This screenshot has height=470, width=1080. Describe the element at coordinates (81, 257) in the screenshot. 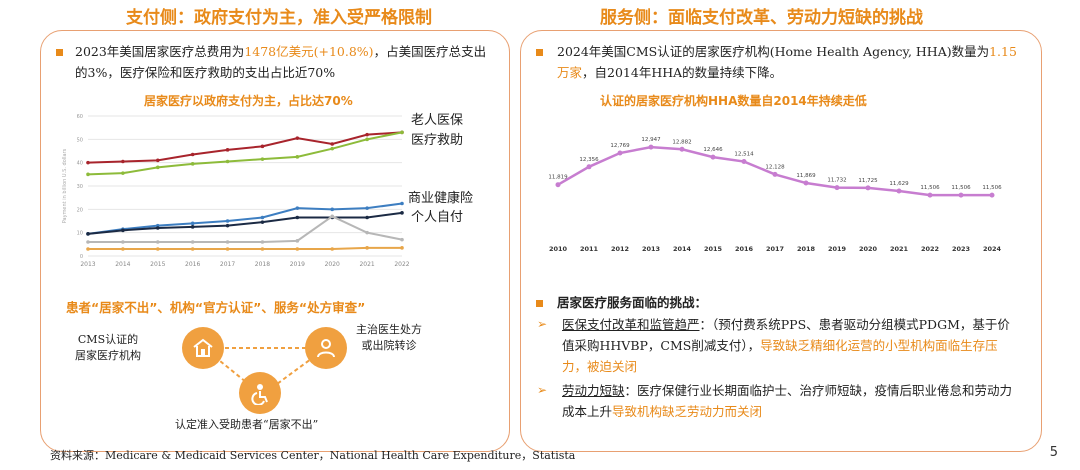

I see `y-tick-label: 0` at that location.